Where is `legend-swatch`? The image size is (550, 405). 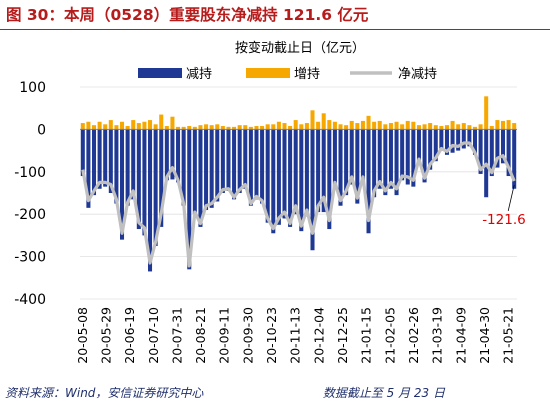 legend-swatch is located at coordinates (268, 73).